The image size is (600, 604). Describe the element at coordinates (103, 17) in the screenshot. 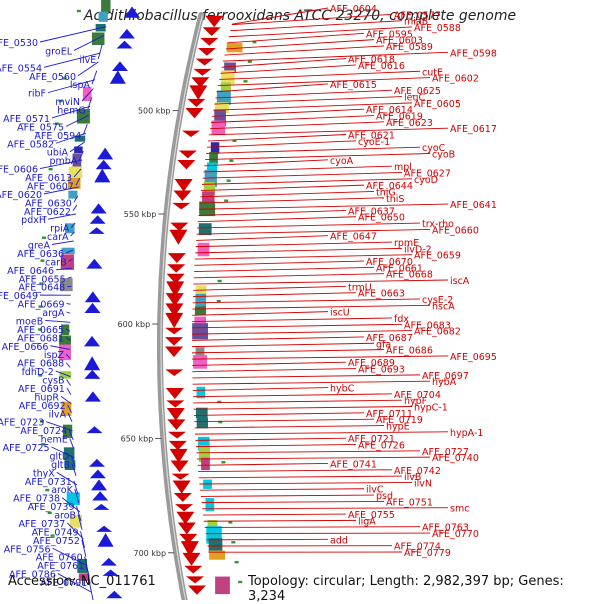

I see `cog-block-reverse` at that location.